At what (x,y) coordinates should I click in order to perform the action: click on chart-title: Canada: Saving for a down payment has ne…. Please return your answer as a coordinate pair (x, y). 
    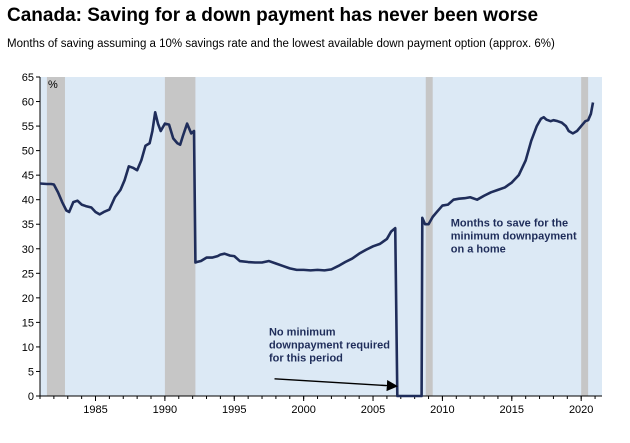
    Looking at the image, I should click on (273, 15).